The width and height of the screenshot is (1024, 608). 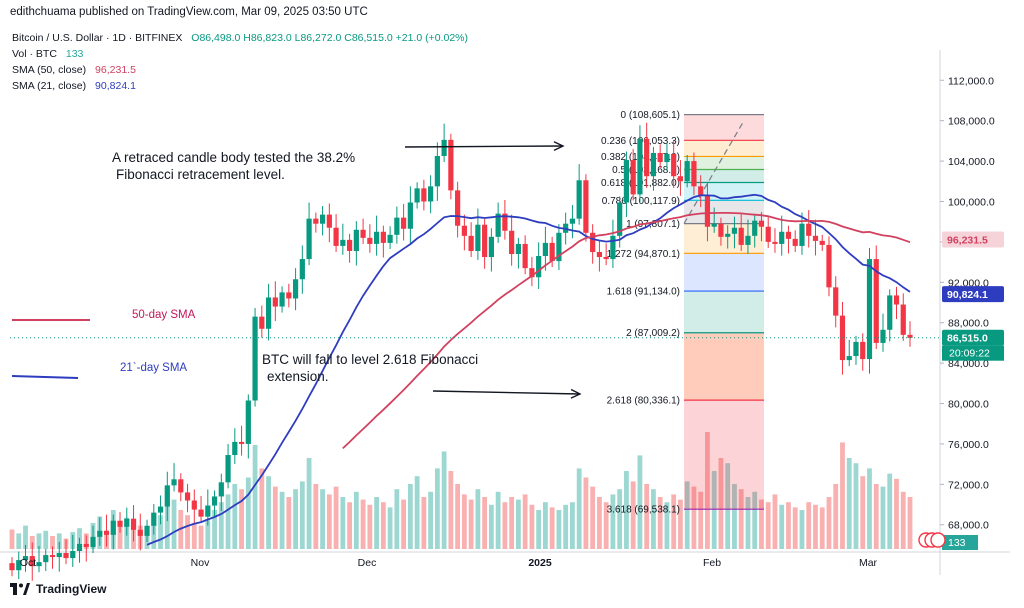 What do you see at coordinates (240, 70) in the screenshot?
I see `sma50-row: SMA (50, close) 96,231.5` at bounding box center [240, 70].